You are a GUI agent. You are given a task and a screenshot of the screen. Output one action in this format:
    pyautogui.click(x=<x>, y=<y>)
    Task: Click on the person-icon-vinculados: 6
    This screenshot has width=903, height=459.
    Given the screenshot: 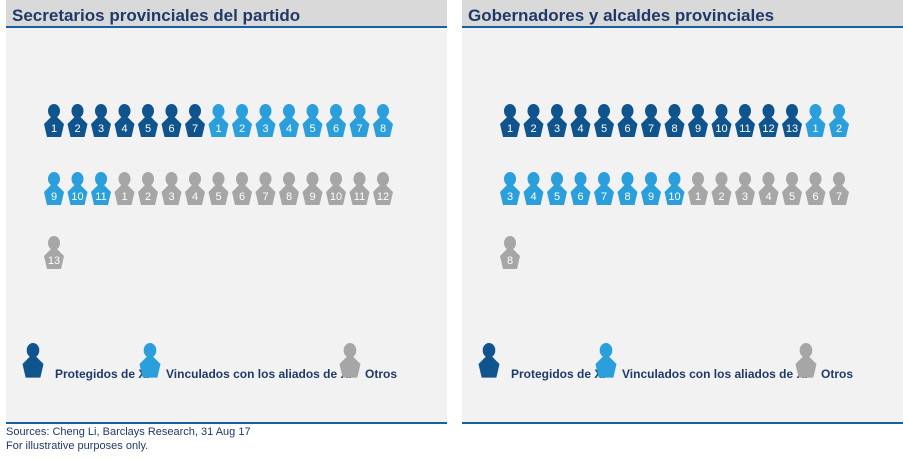 What is the action you would take?
    pyautogui.click(x=336, y=120)
    